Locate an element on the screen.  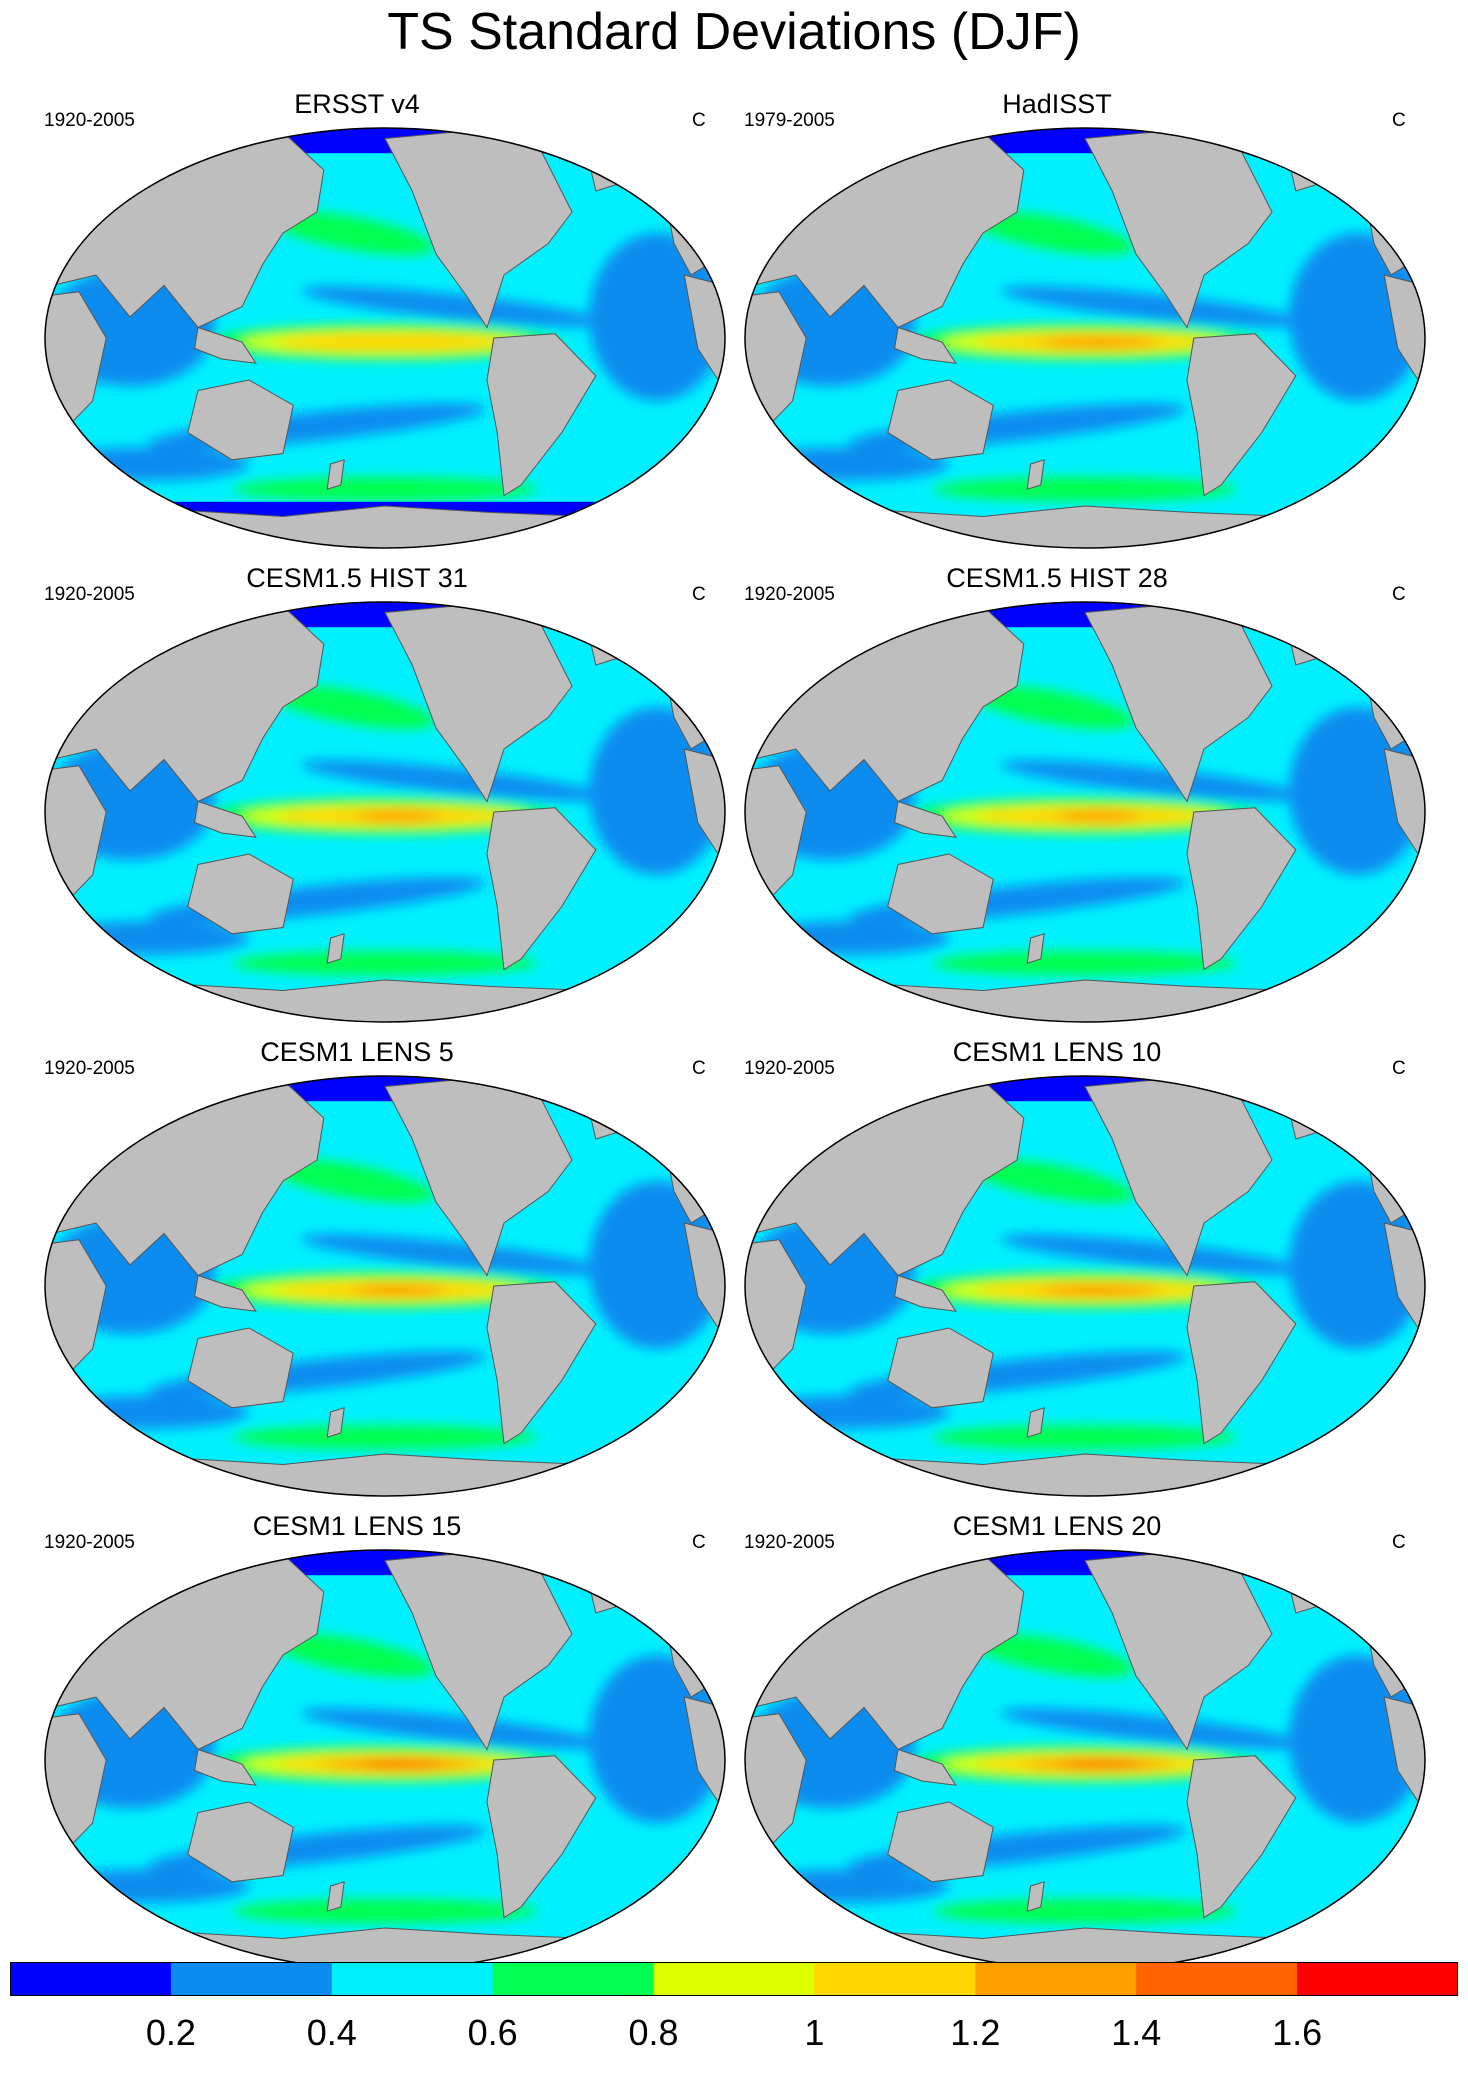
figure-title: TS Standard Deviations (DJF) is located at coordinates (734, 32).